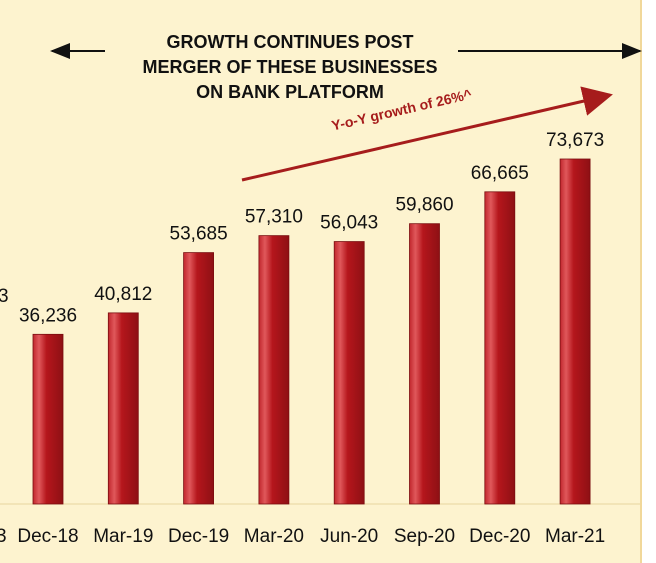 The width and height of the screenshot is (656, 563). I want to click on category-label: Mar-19, so click(123, 536).